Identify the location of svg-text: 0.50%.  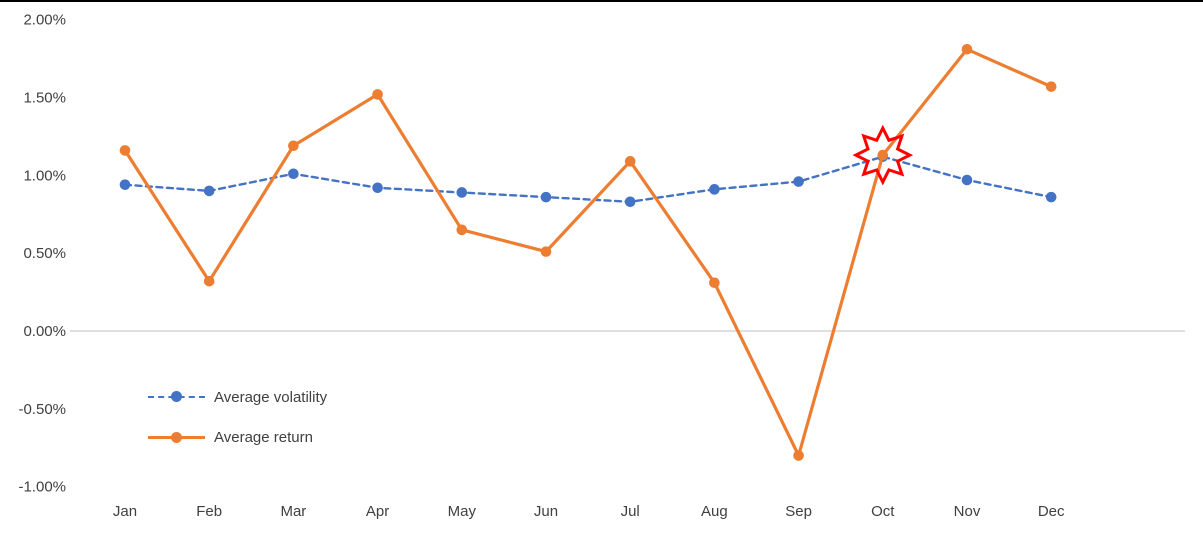
(44, 253).